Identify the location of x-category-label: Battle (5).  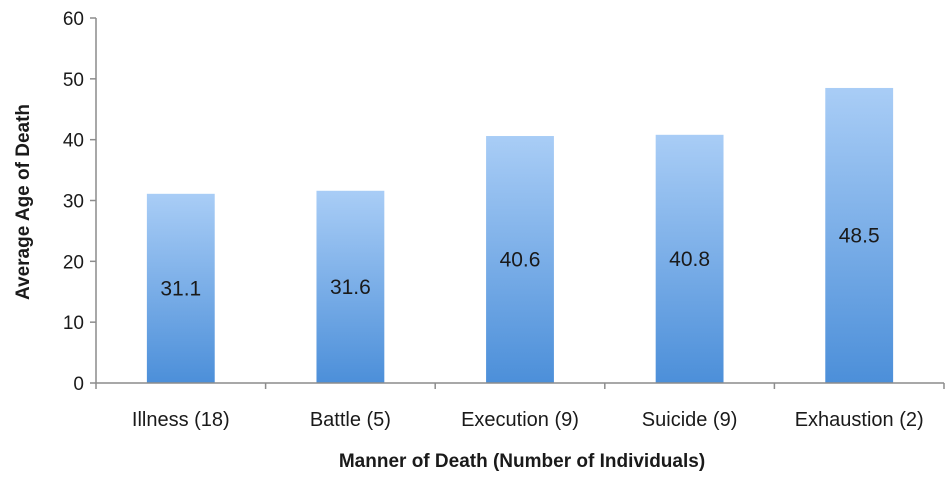
(350, 420).